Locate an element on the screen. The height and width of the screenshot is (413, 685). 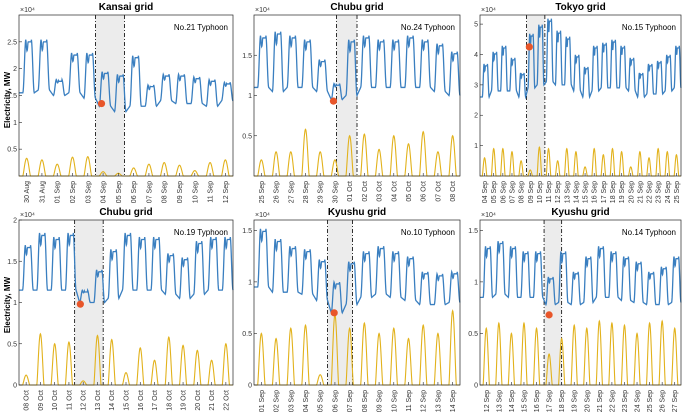
x-tick-label: 03 Sep is located at coordinates (291, 401).